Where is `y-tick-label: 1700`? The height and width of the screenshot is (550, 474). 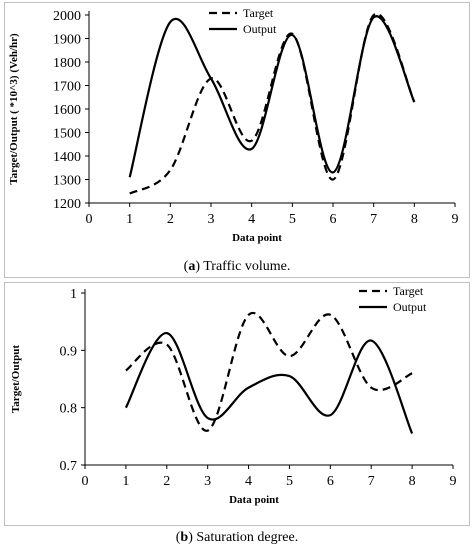 y-tick-label: 1700 is located at coordinates (67, 87).